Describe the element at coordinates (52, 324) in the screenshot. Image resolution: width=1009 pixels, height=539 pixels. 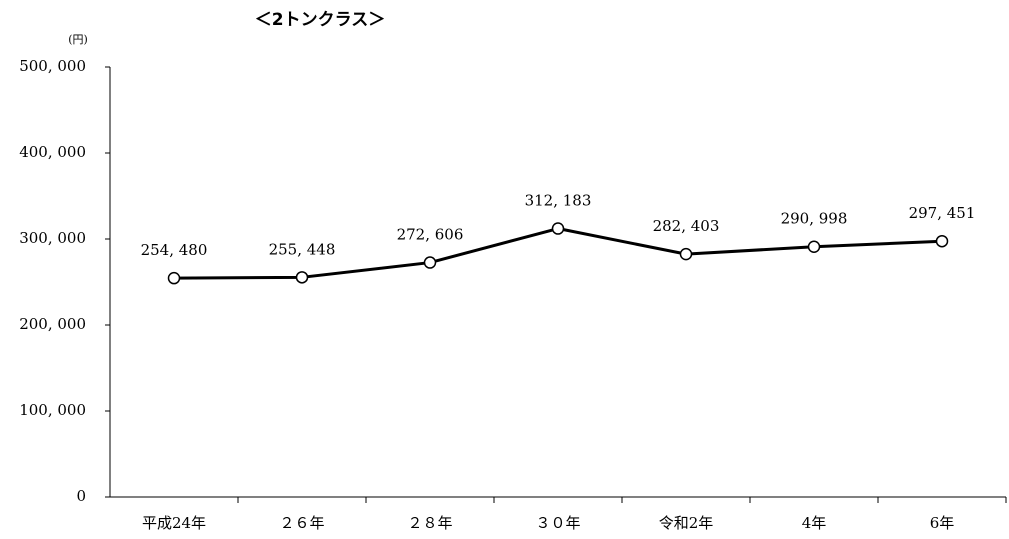
I see `y-tick-label: 200, 000` at that location.